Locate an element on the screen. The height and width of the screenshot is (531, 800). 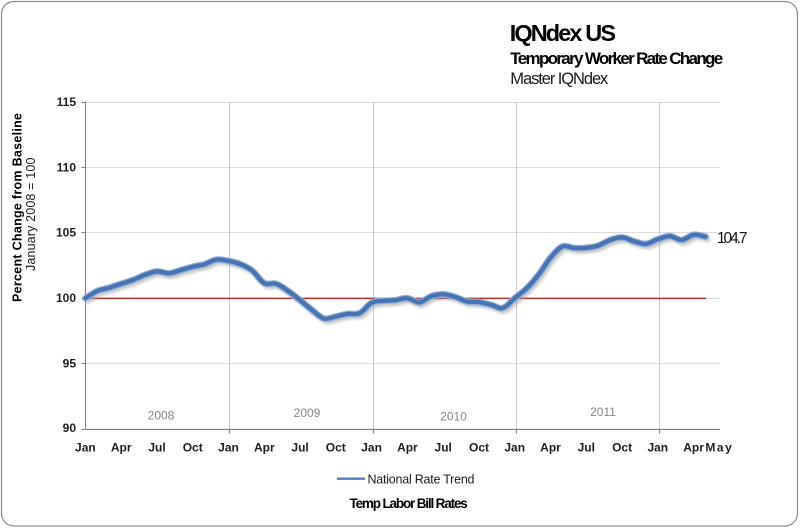
svg-text: Percent Change from Baseline is located at coordinates (18, 207).